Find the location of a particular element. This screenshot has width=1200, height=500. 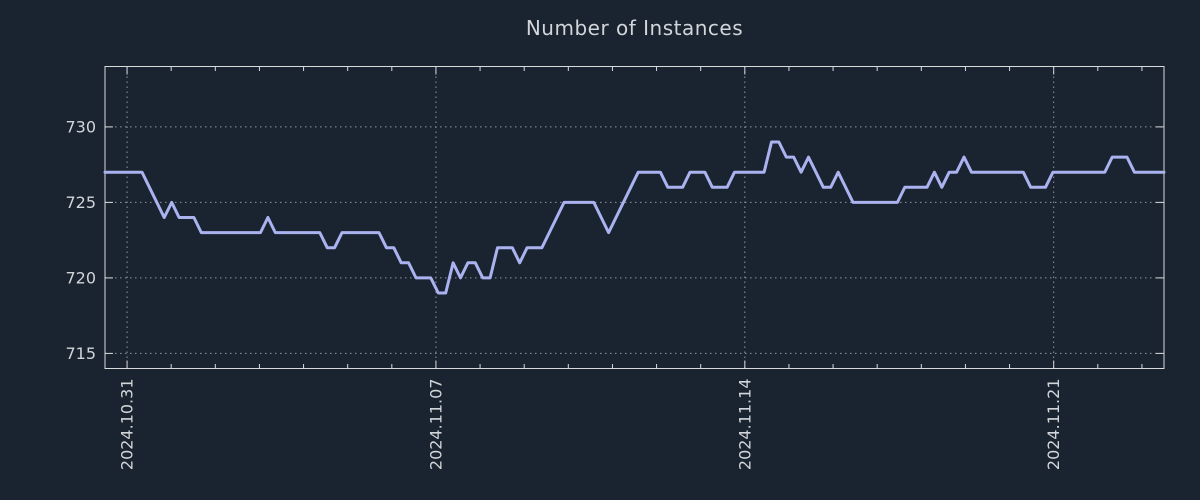

x-tick-label: 2024.11.14 is located at coordinates (744, 425).